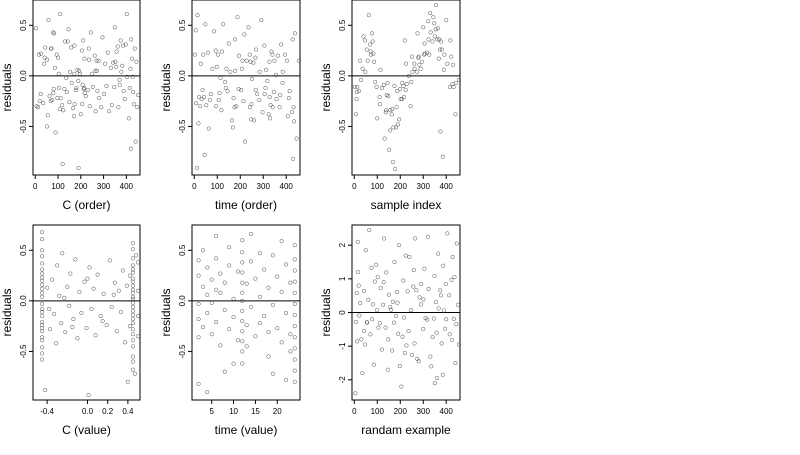 The width and height of the screenshot is (800, 455). What do you see at coordinates (246, 88) in the screenshot?
I see `plot-frame` at bounding box center [246, 88].